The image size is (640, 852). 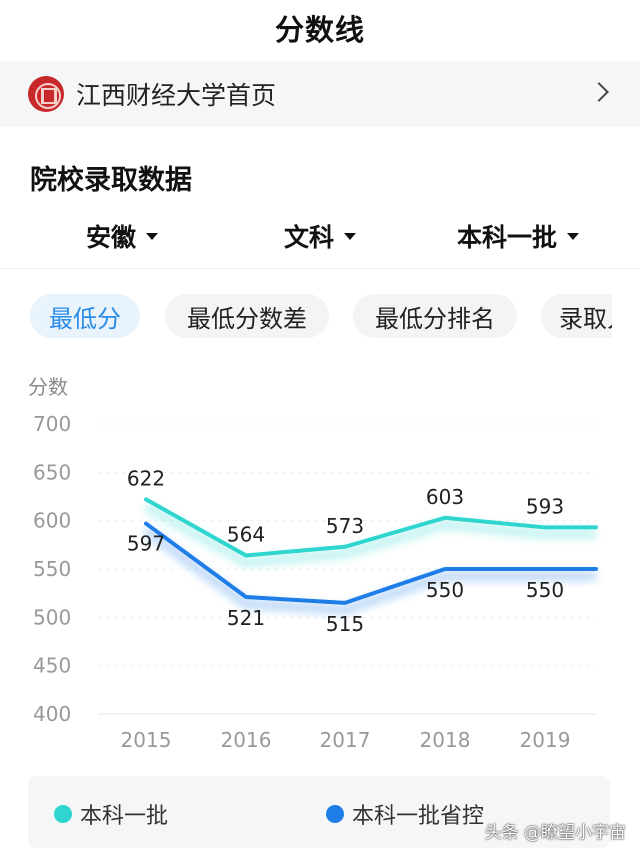 I want to click on data-label: 593, so click(x=545, y=506).